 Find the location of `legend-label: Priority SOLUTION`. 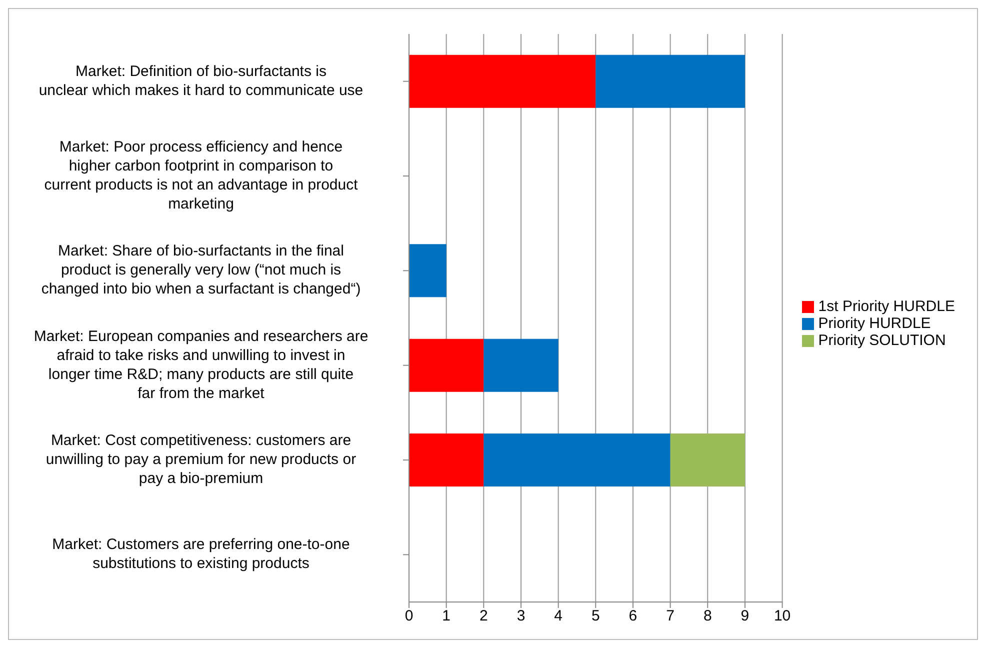

legend-label: Priority SOLUTION is located at coordinates (882, 340).